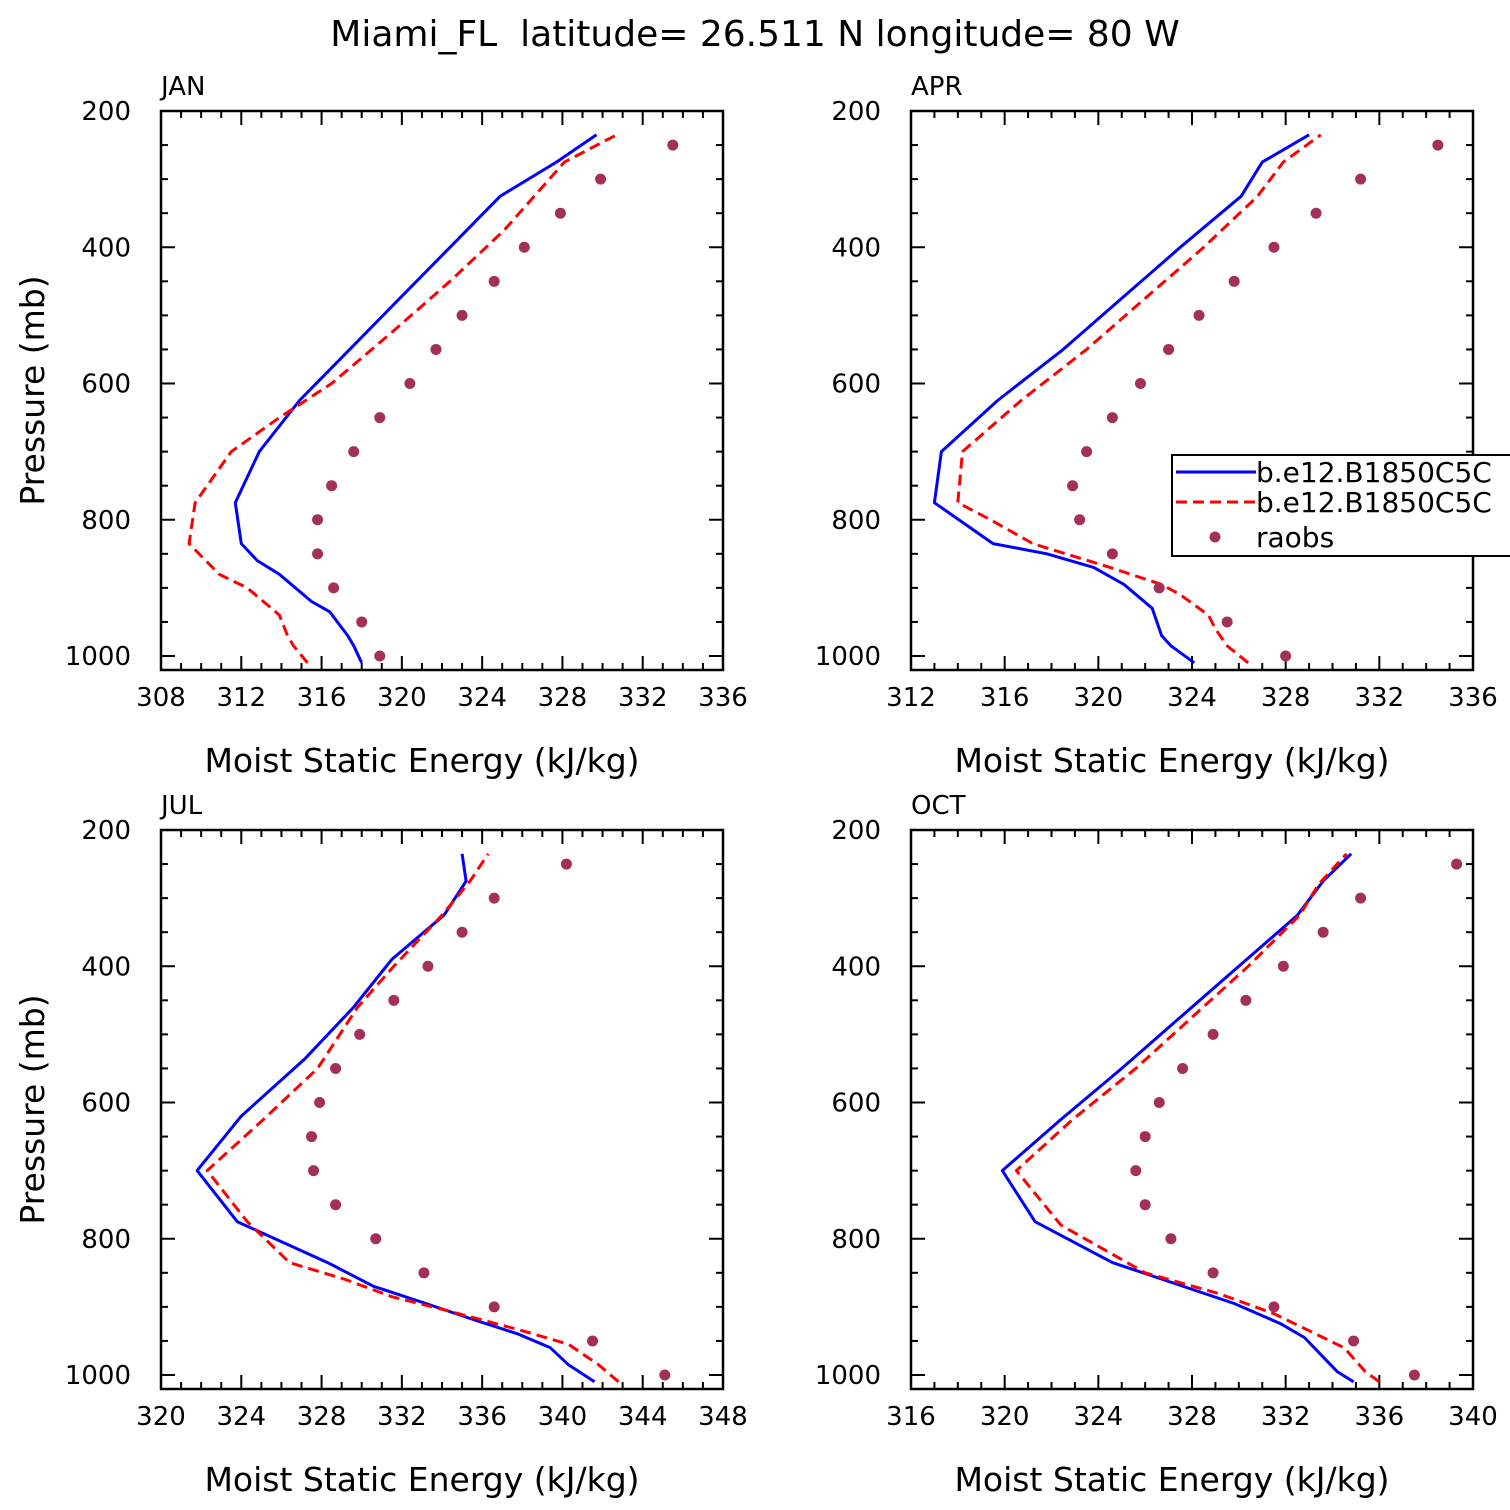 This screenshot has width=1510, height=1510. I want to click on panel-title: APR, so click(937, 87).